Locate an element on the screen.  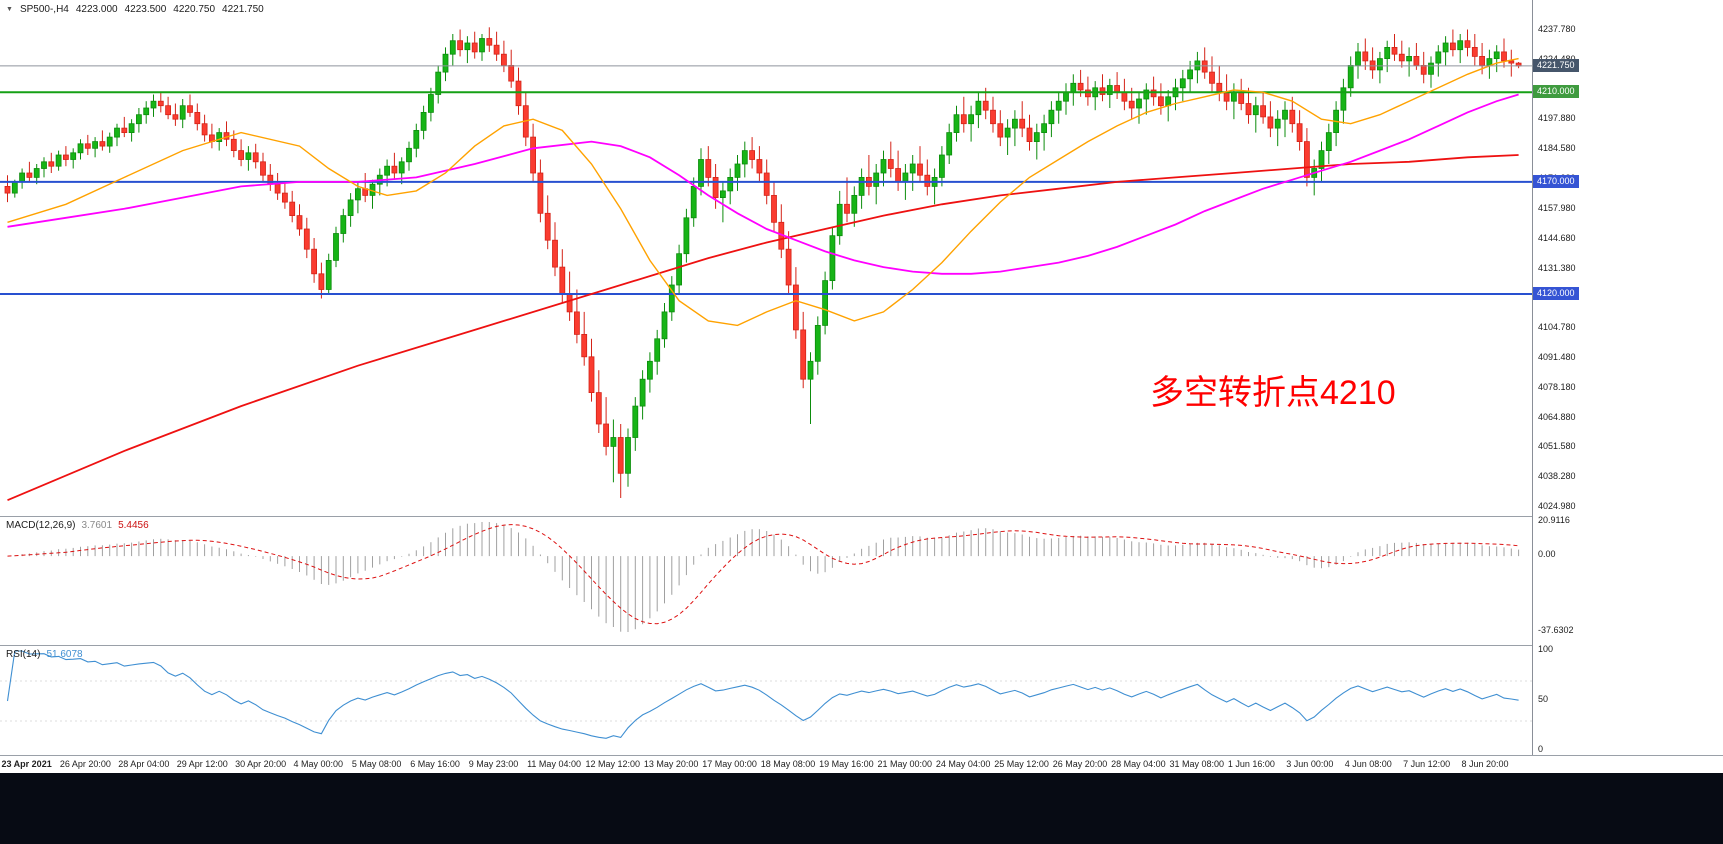
time-label: 17 May 00:00 is located at coordinates (729, 764).